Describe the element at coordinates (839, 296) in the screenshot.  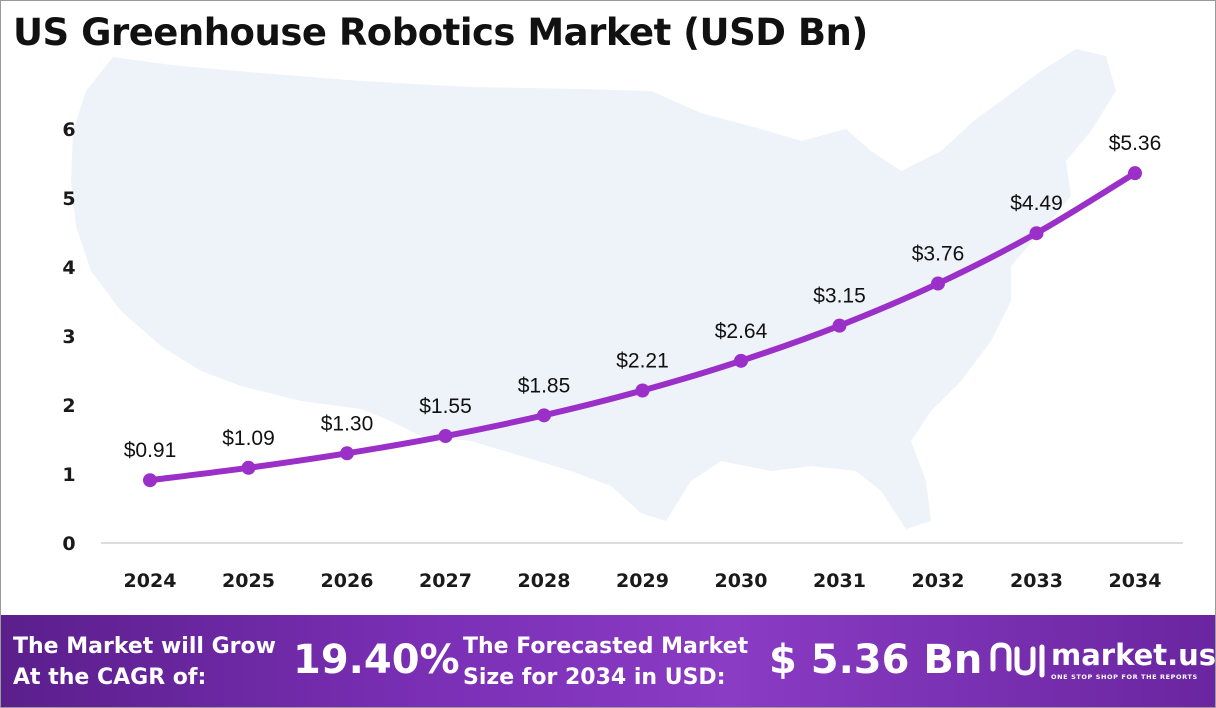
I see `data-label: $3.15` at that location.